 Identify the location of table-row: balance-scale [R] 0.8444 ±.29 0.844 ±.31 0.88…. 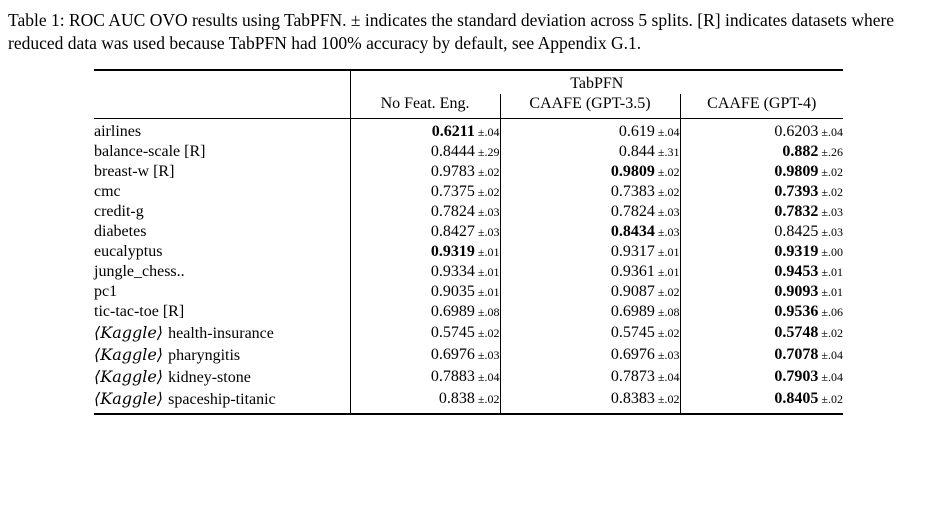
(468, 151).